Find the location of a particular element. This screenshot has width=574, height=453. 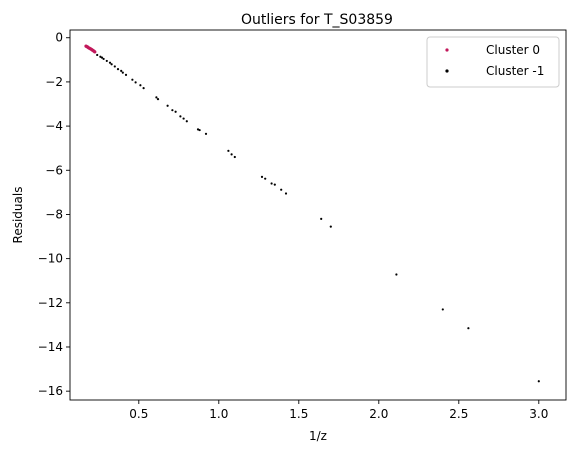

x-tick-label: 1.0 is located at coordinates (218, 414).